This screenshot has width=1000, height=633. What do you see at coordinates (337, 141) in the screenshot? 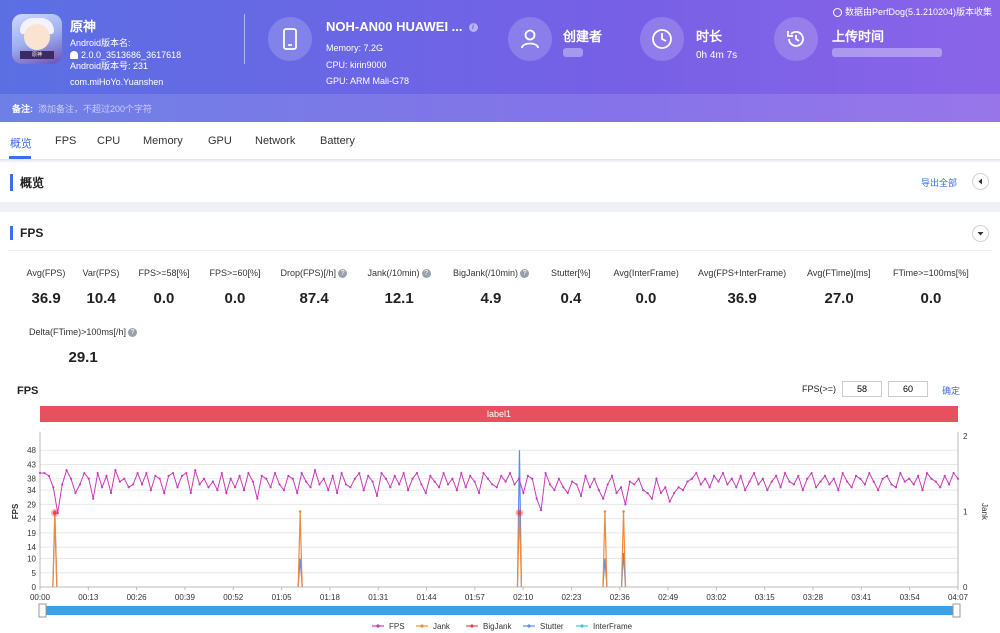
I see `tab-battery: Battery` at bounding box center [337, 141].